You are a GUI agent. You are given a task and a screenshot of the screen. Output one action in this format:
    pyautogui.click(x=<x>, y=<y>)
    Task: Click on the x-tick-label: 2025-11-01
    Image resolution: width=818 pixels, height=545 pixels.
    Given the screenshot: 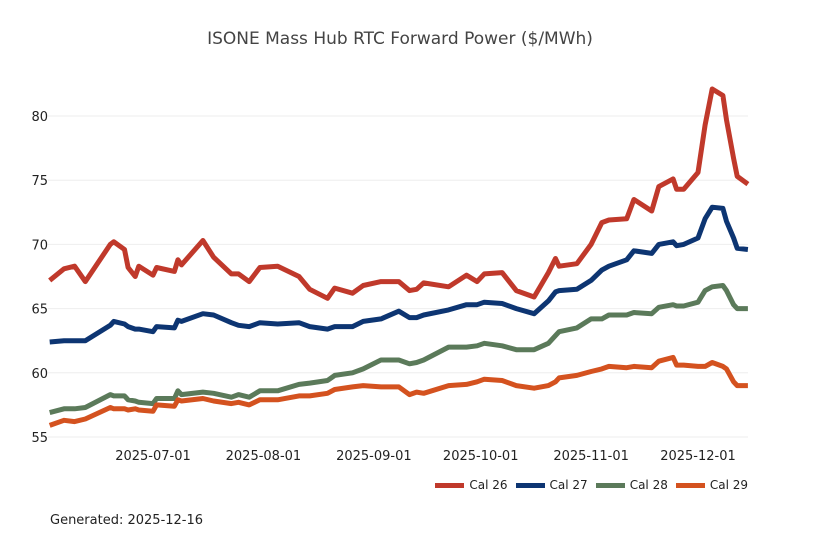 What is the action you would take?
    pyautogui.click(x=591, y=456)
    